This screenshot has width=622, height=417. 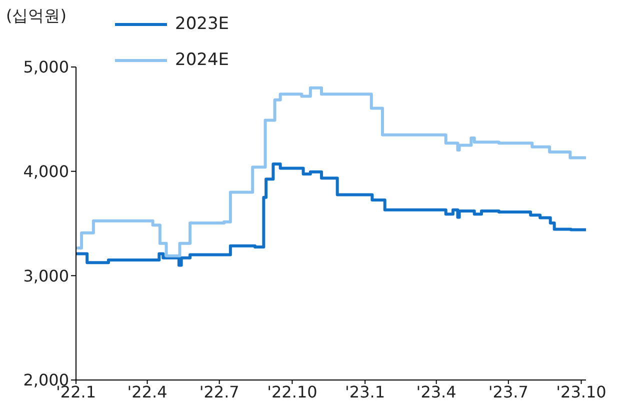 I want to click on y-axis-title: (십억원), so click(x=36, y=16).